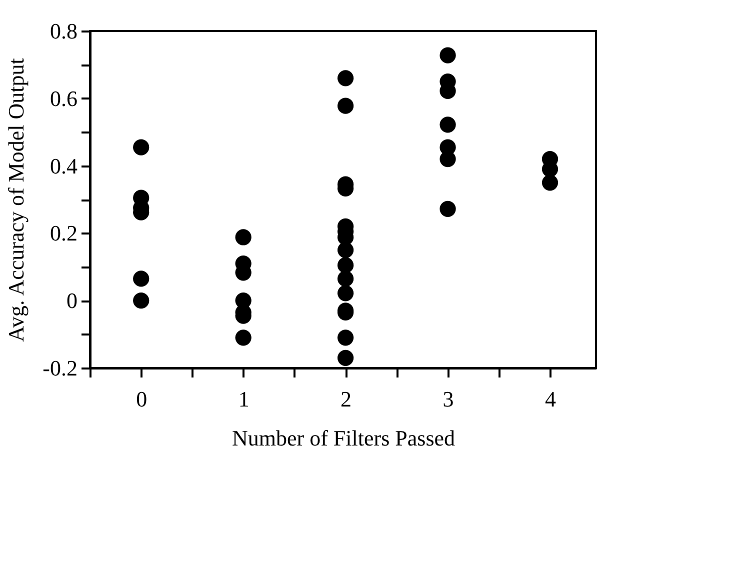  Describe the element at coordinates (64, 31) in the screenshot. I see `y-tick-label: 0.8` at that location.